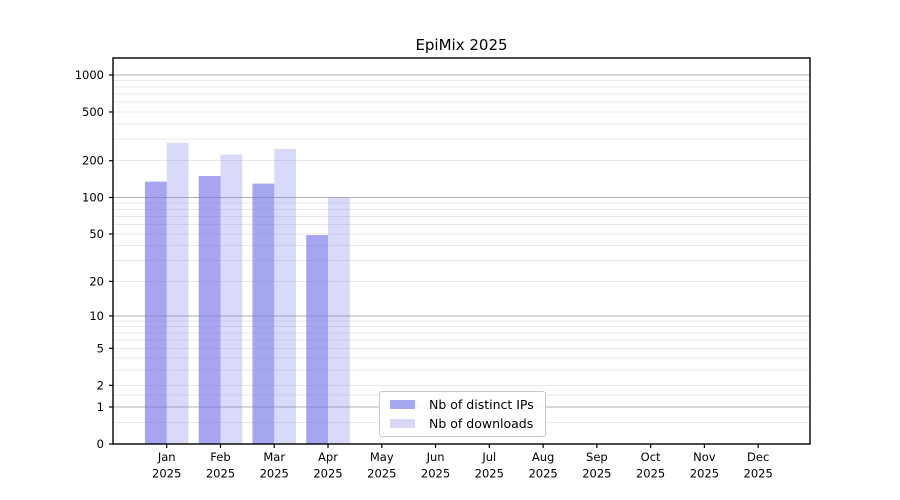  What do you see at coordinates (166, 465) in the screenshot?
I see `x-tick-label: Jan 2025` at bounding box center [166, 465].